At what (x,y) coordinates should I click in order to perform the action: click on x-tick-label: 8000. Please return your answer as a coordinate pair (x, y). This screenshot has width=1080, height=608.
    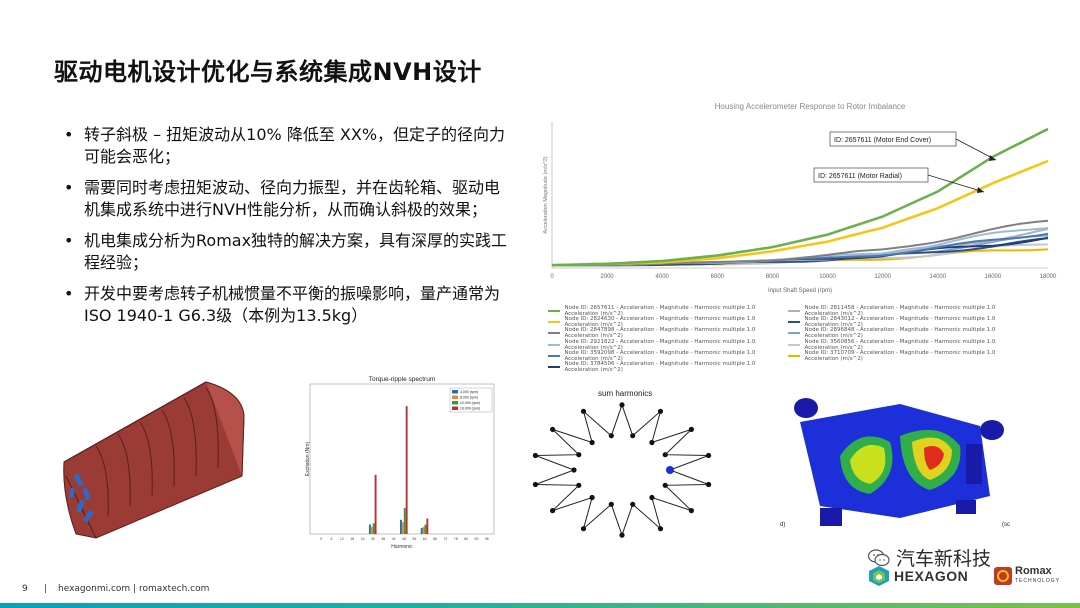
    Looking at the image, I should click on (773, 277).